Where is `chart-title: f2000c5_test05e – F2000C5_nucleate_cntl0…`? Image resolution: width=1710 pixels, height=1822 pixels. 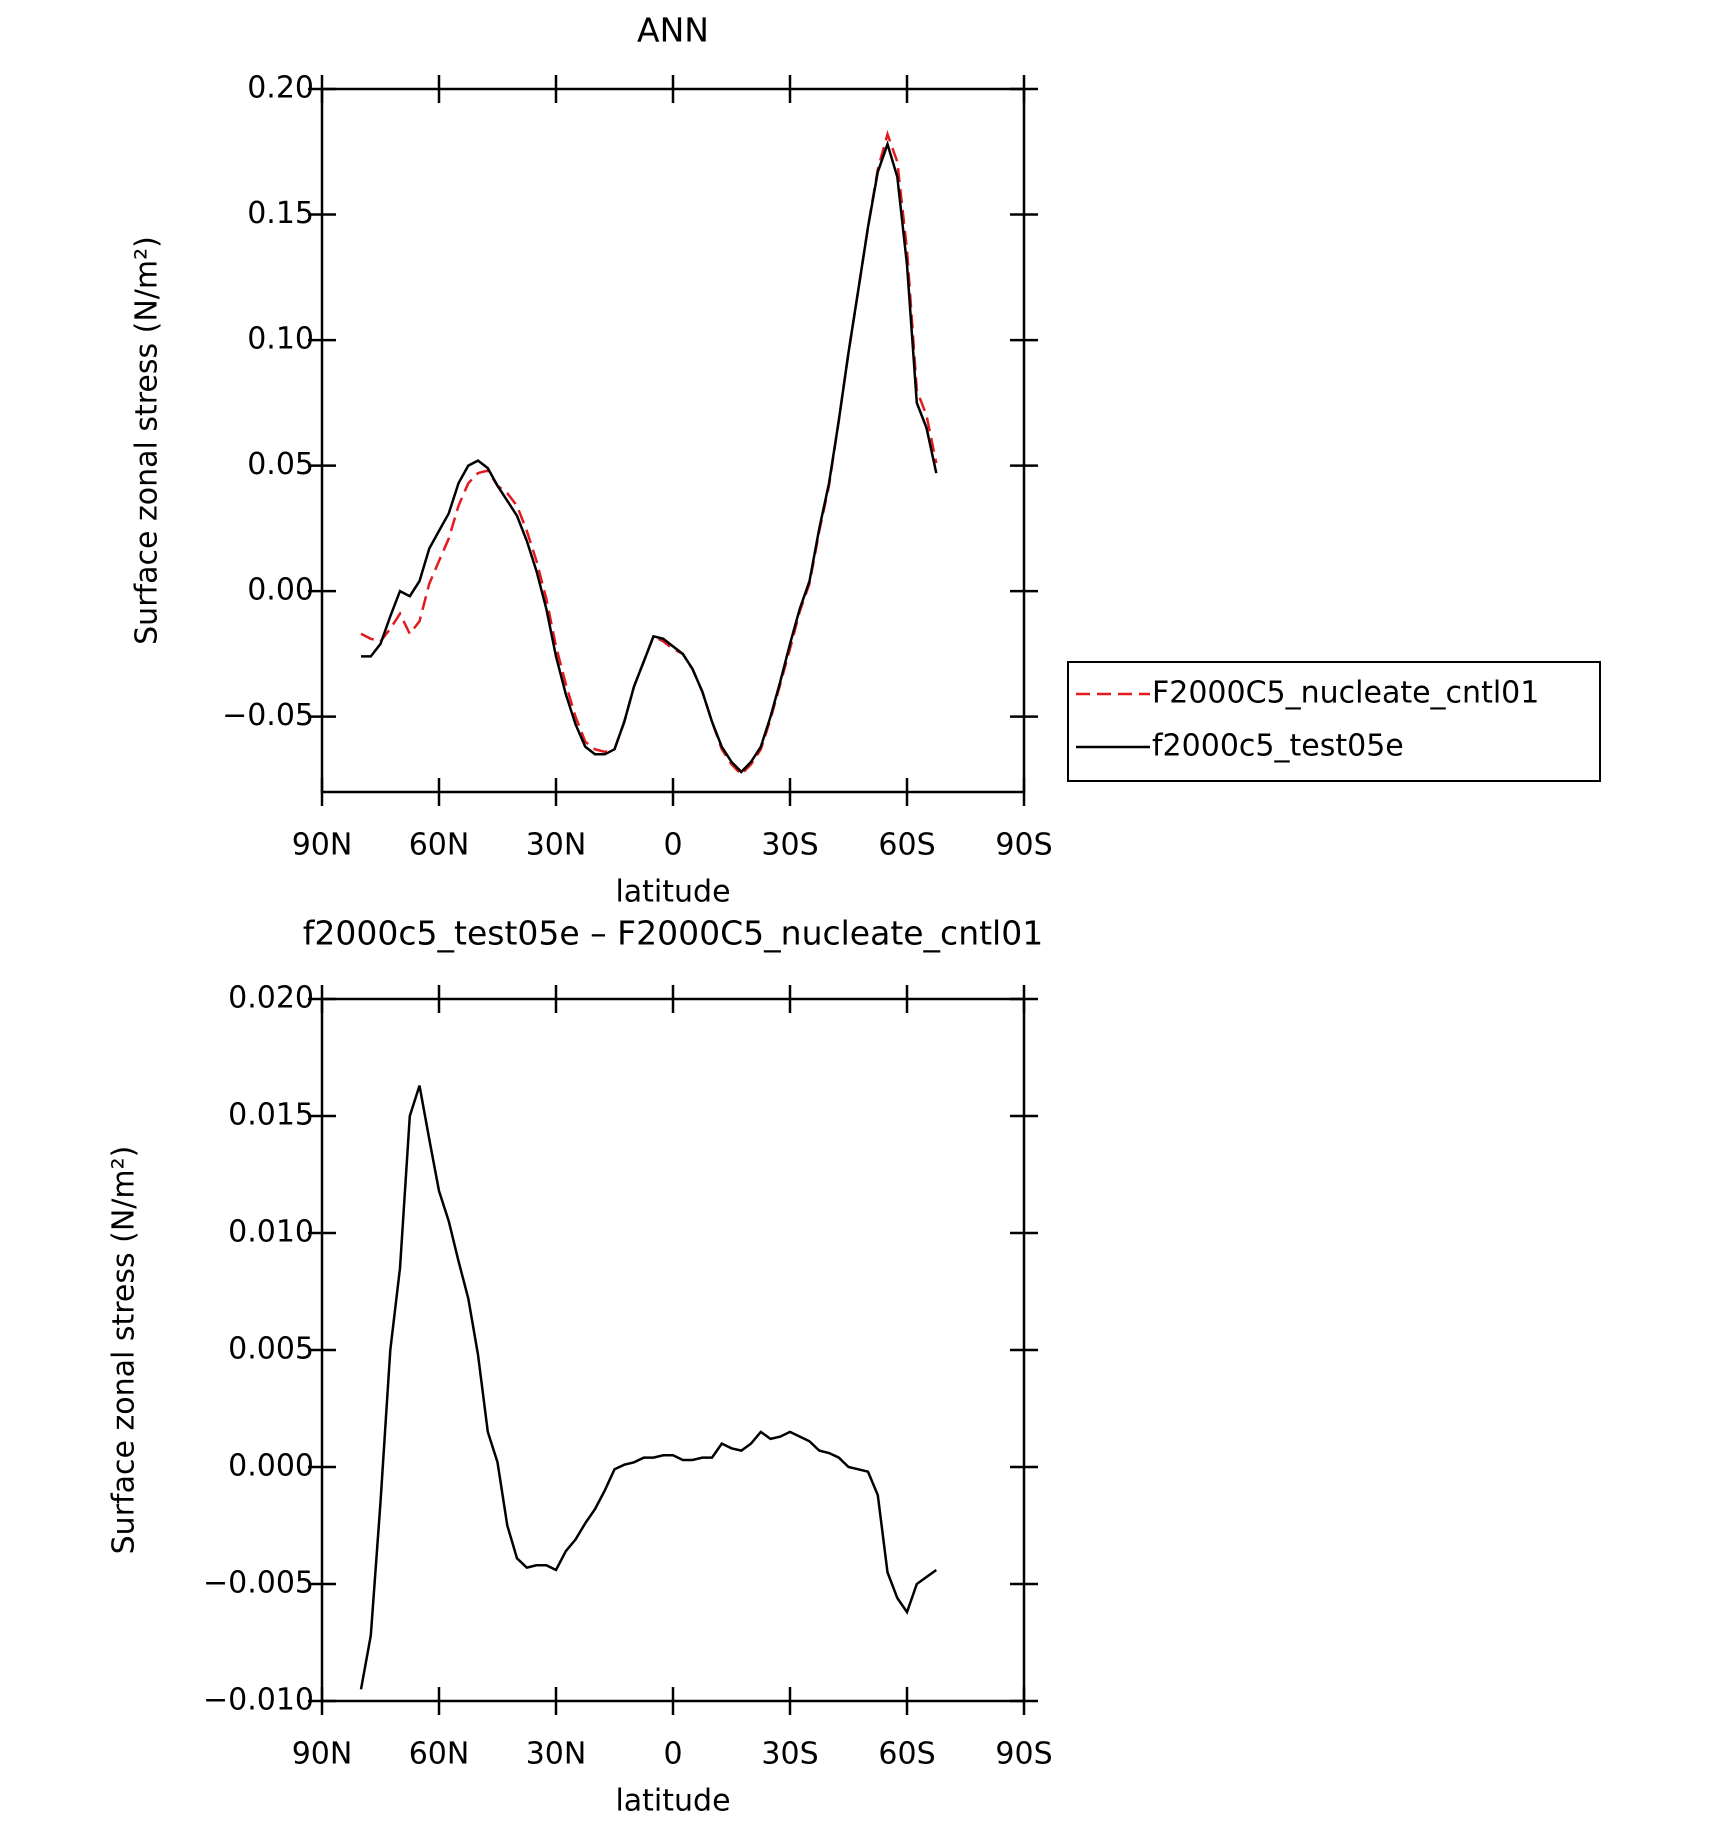 chart-title: f2000c5_test05e – F2000C5_nucleate_cntl0… is located at coordinates (673, 933).